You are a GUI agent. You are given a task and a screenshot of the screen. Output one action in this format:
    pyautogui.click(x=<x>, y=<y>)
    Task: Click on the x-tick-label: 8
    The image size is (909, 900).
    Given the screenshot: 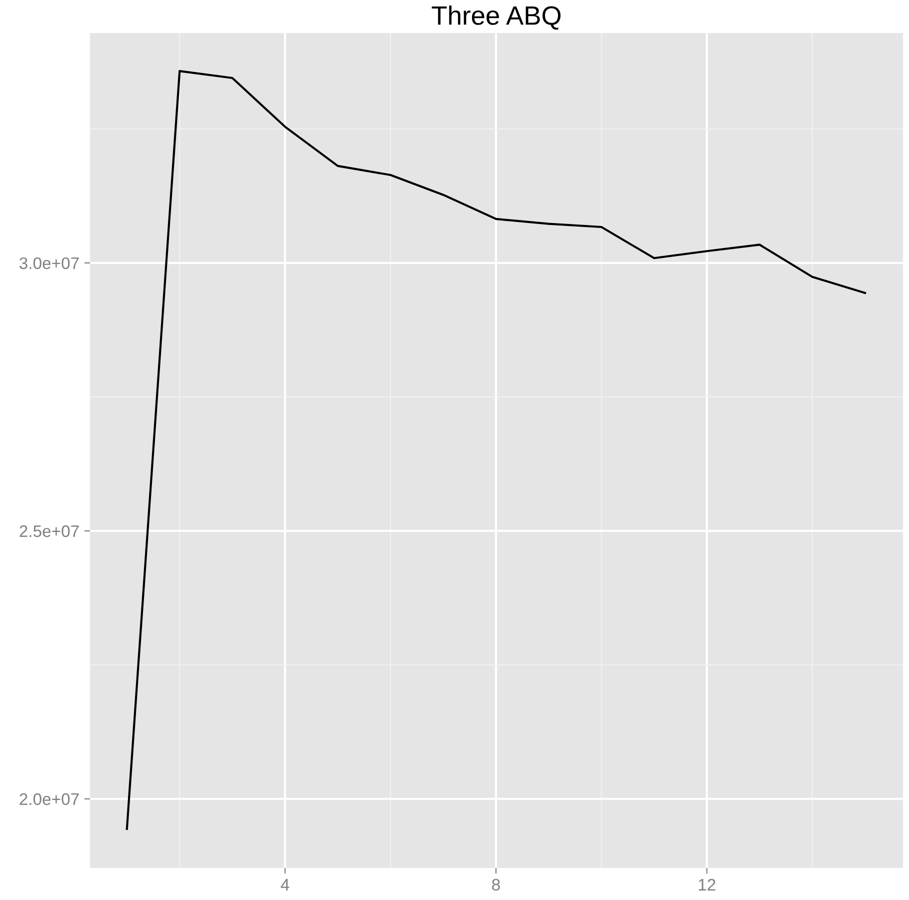 What is the action you would take?
    pyautogui.click(x=496, y=884)
    